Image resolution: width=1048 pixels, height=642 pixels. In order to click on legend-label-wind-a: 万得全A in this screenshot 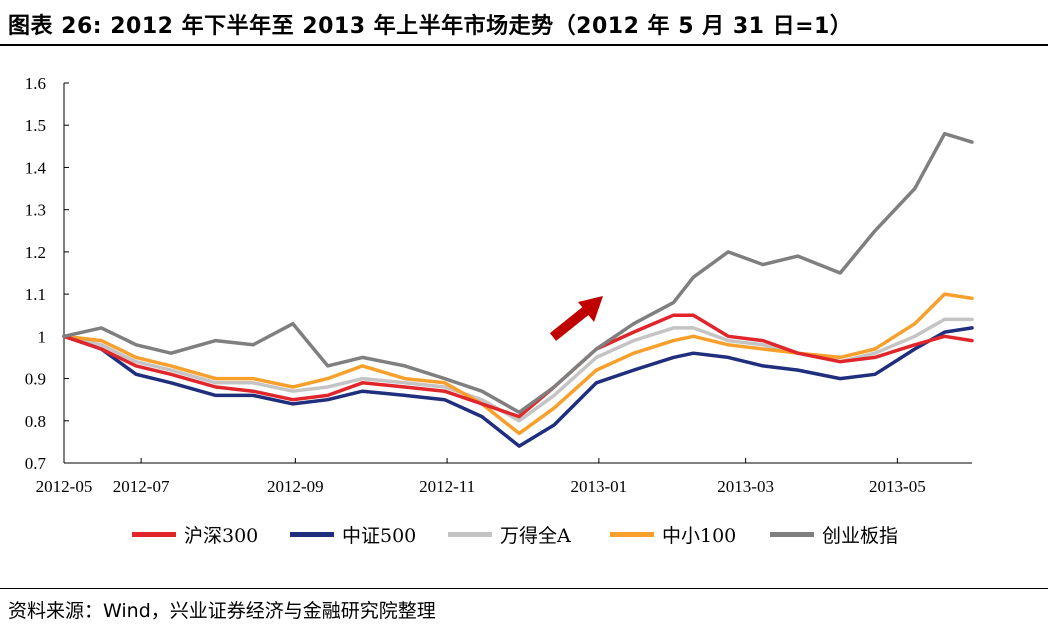, I will do `click(535, 535)`.